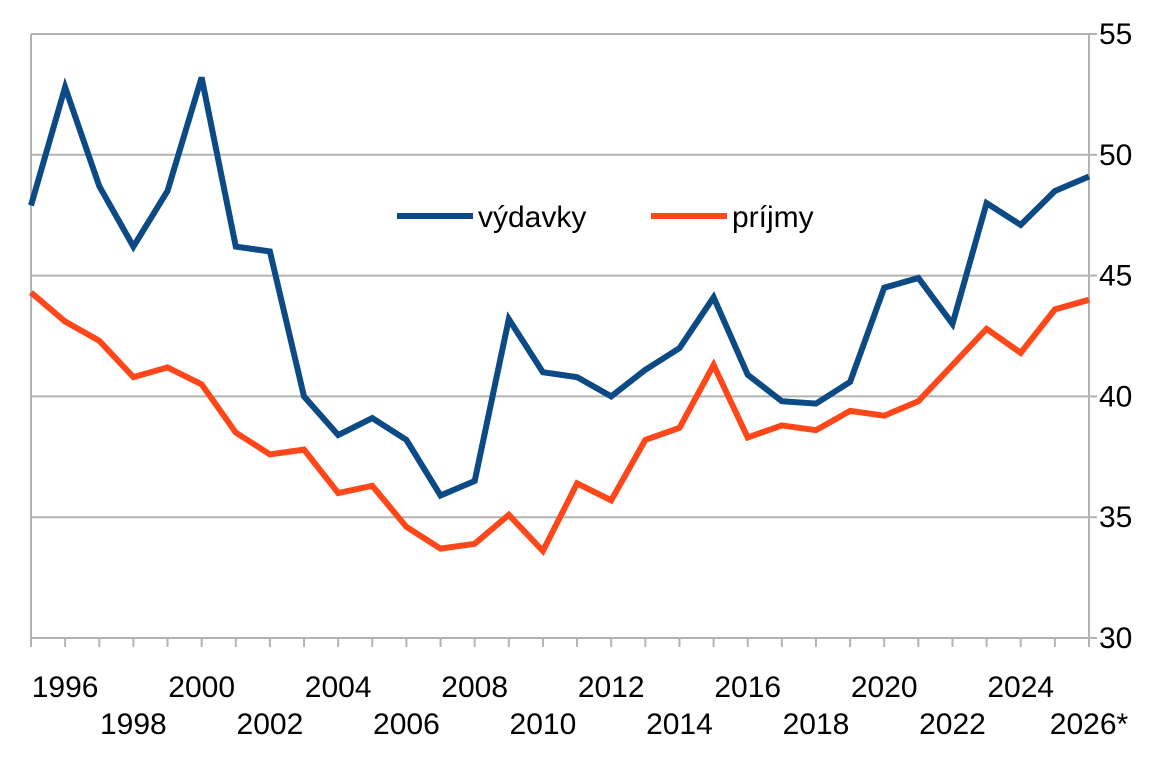  What do you see at coordinates (1020, 687) in the screenshot?
I see `x-tick-label: 2024` at bounding box center [1020, 687].